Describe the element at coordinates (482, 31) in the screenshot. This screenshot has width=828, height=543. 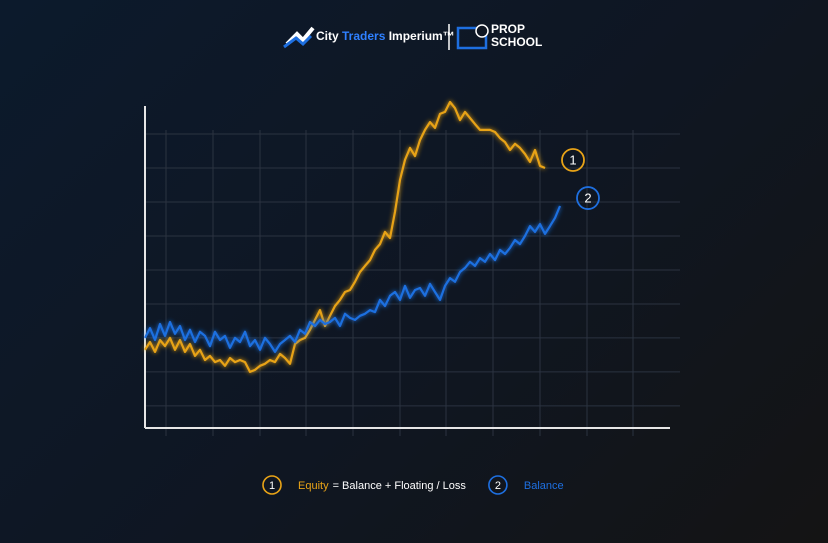
I see `partner-logo-seal` at that location.